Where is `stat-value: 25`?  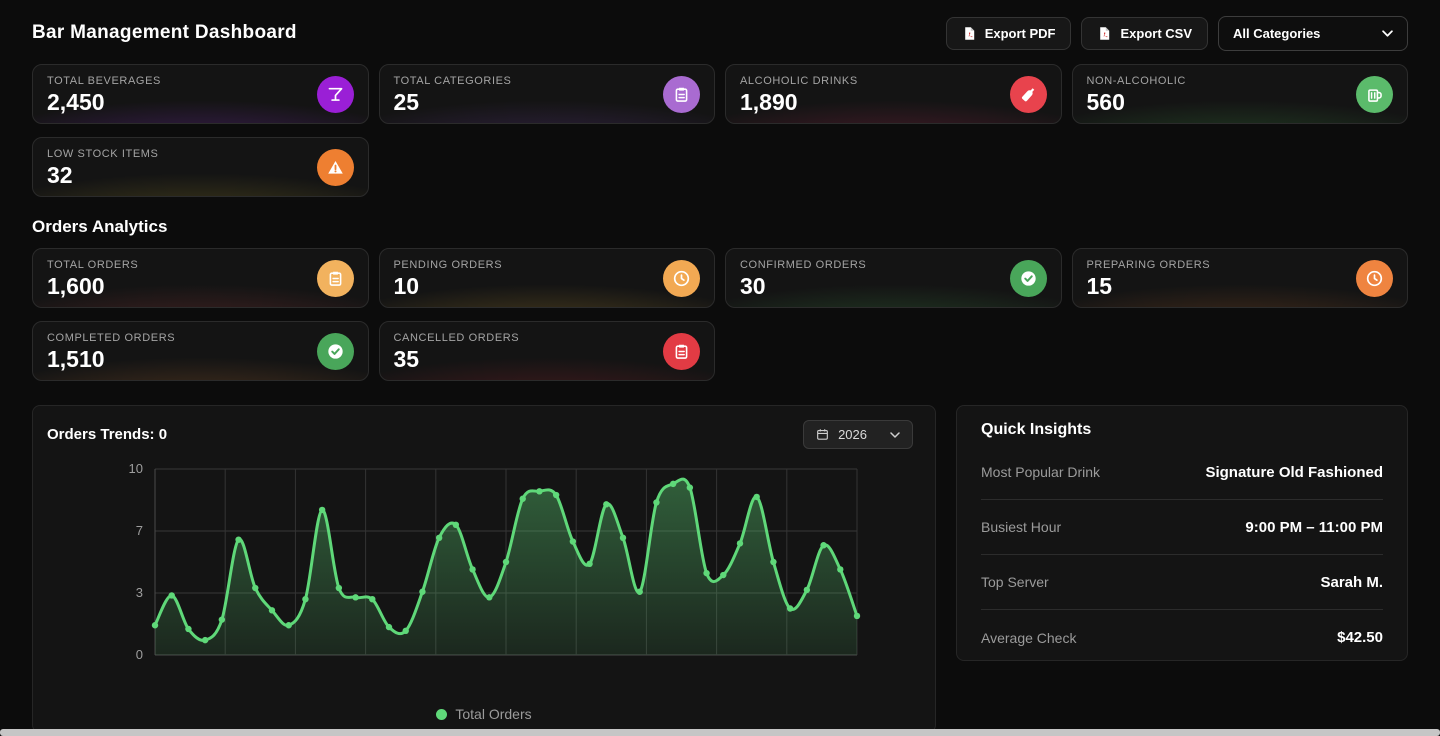
stat-value: 25 is located at coordinates (406, 101).